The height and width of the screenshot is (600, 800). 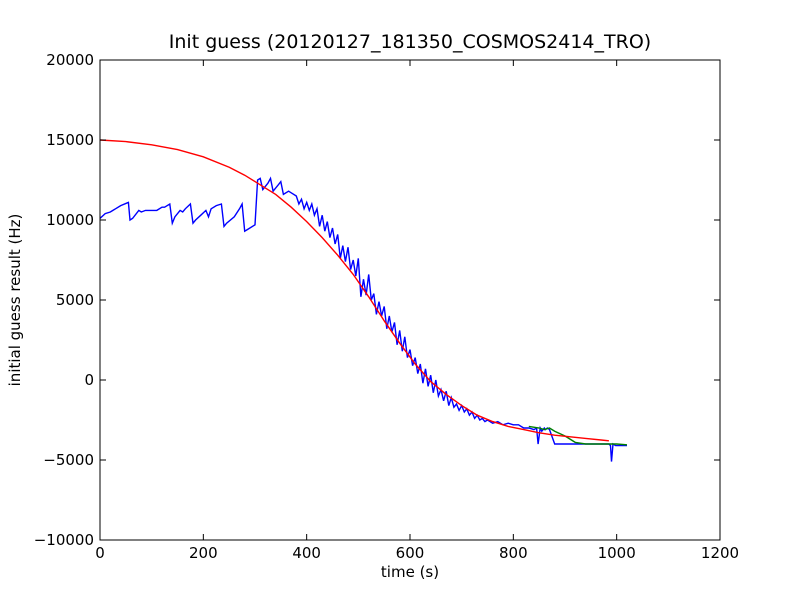 What do you see at coordinates (89, 380) in the screenshot?
I see `y-tick-label: 0` at bounding box center [89, 380].